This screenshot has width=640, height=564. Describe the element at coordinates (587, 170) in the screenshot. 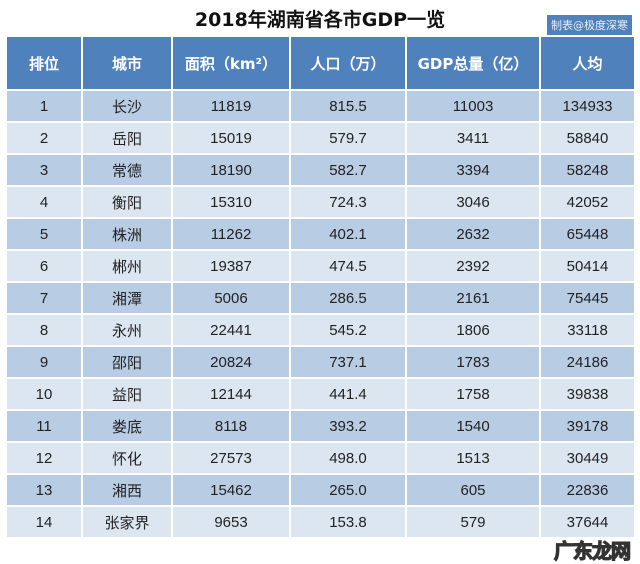

I see `cell-per-capita: 58248` at that location.